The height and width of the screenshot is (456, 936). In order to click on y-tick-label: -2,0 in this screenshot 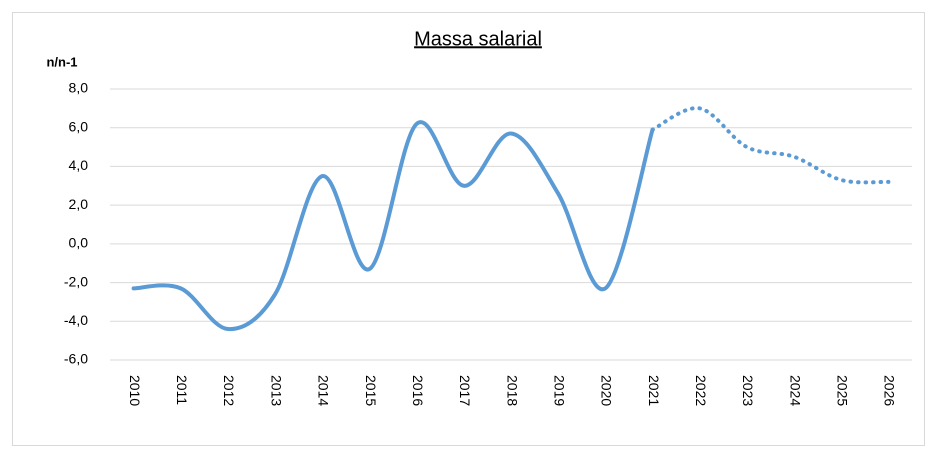, I will do `click(76, 281)`.